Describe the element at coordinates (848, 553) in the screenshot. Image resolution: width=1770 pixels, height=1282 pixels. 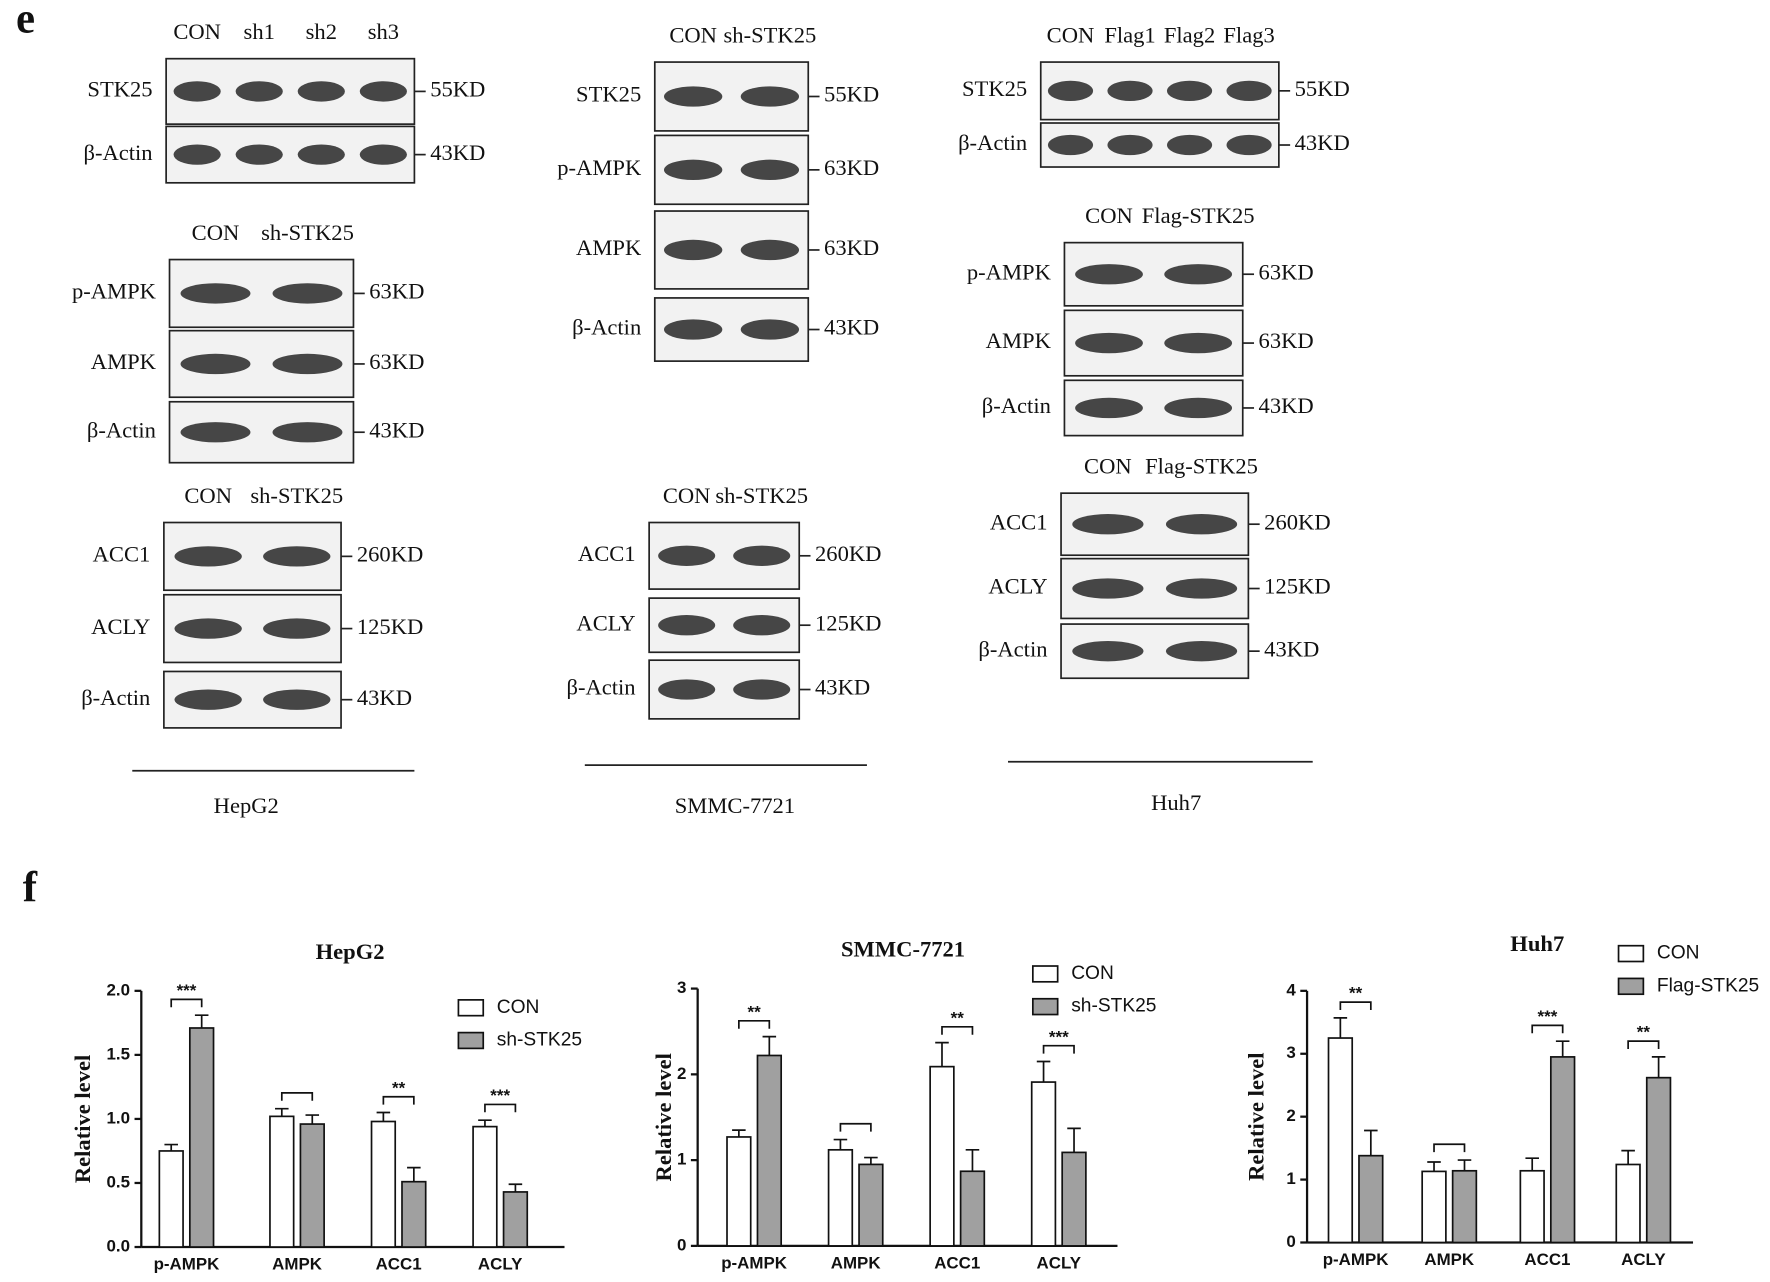
I see `size-label: 260KD` at that location.